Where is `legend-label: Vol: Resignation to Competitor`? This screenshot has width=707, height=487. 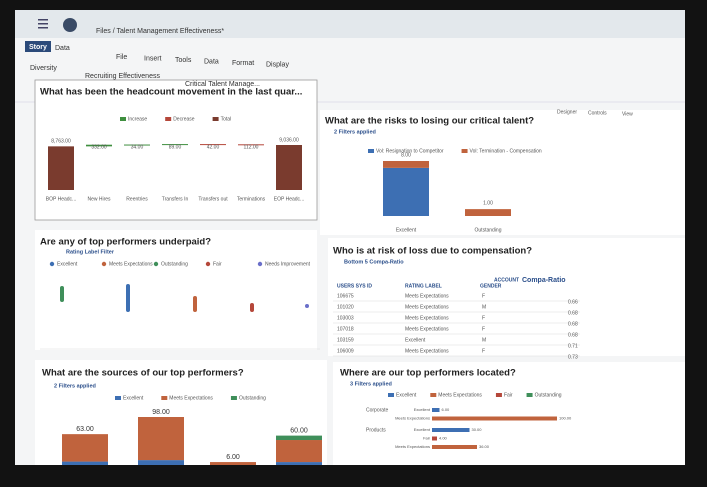
legend-label: Vol: Resignation to Competitor is located at coordinates (410, 151).